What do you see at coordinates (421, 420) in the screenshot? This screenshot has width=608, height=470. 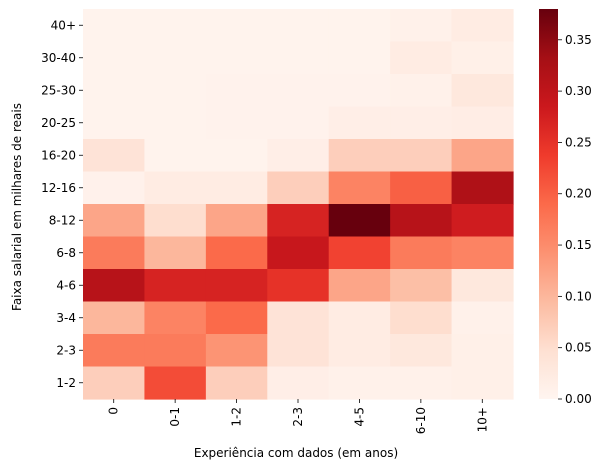 I see `x-tick-label: 6-10` at bounding box center [421, 420].